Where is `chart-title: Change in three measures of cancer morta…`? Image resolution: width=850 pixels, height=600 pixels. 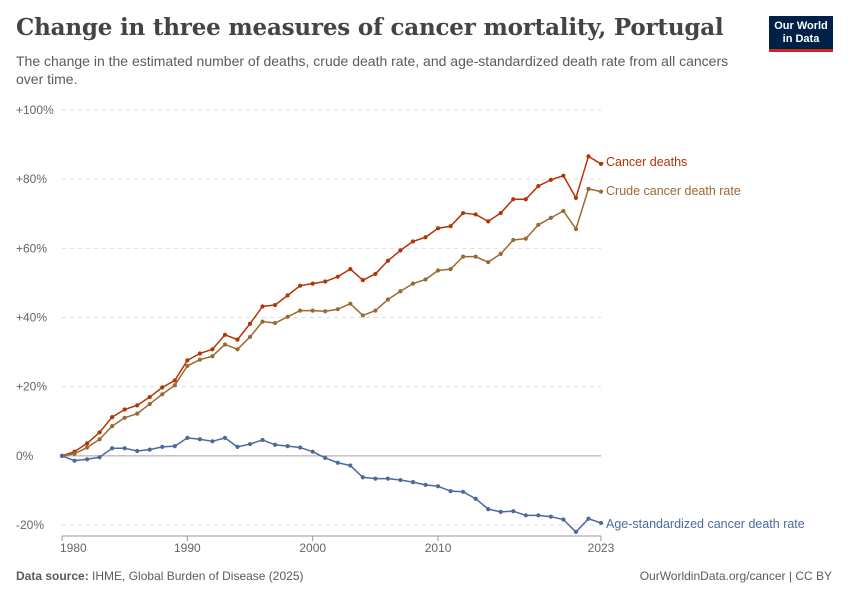
chart-title: Change in three measures of cancer morta… is located at coordinates (370, 27).